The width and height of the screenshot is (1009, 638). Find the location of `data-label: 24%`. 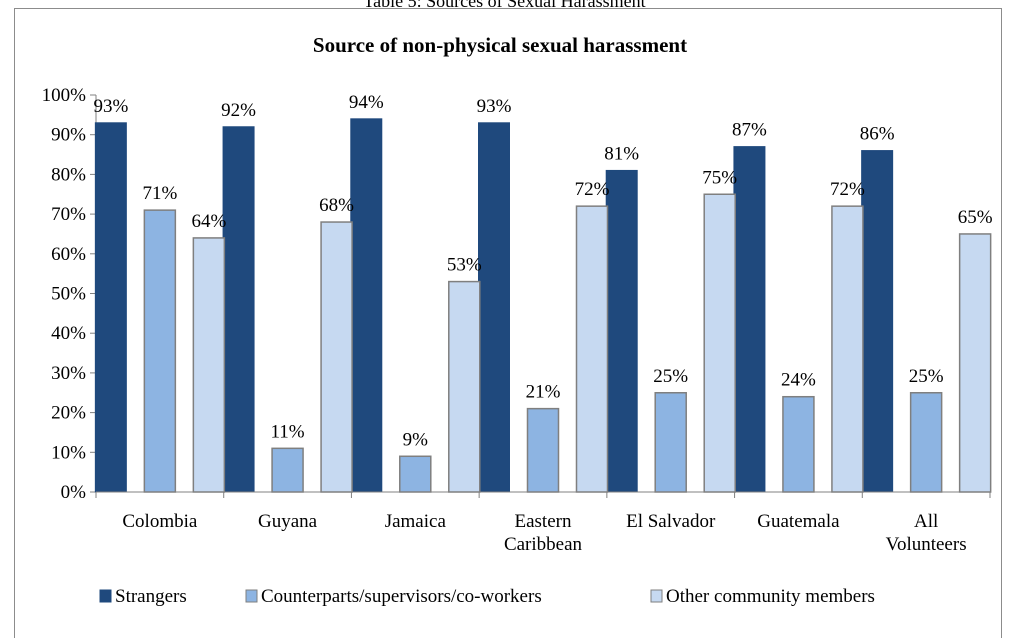

data-label: 24% is located at coordinates (798, 380).